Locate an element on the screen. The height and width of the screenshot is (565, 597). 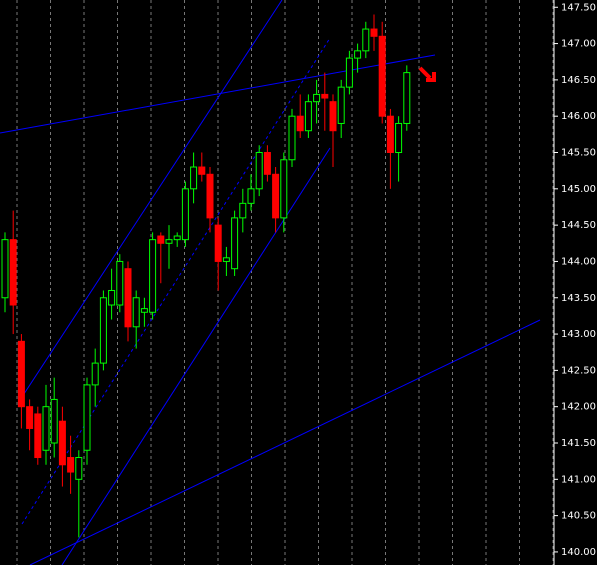
y-tick-label: 145.00 is located at coordinates (578, 189).